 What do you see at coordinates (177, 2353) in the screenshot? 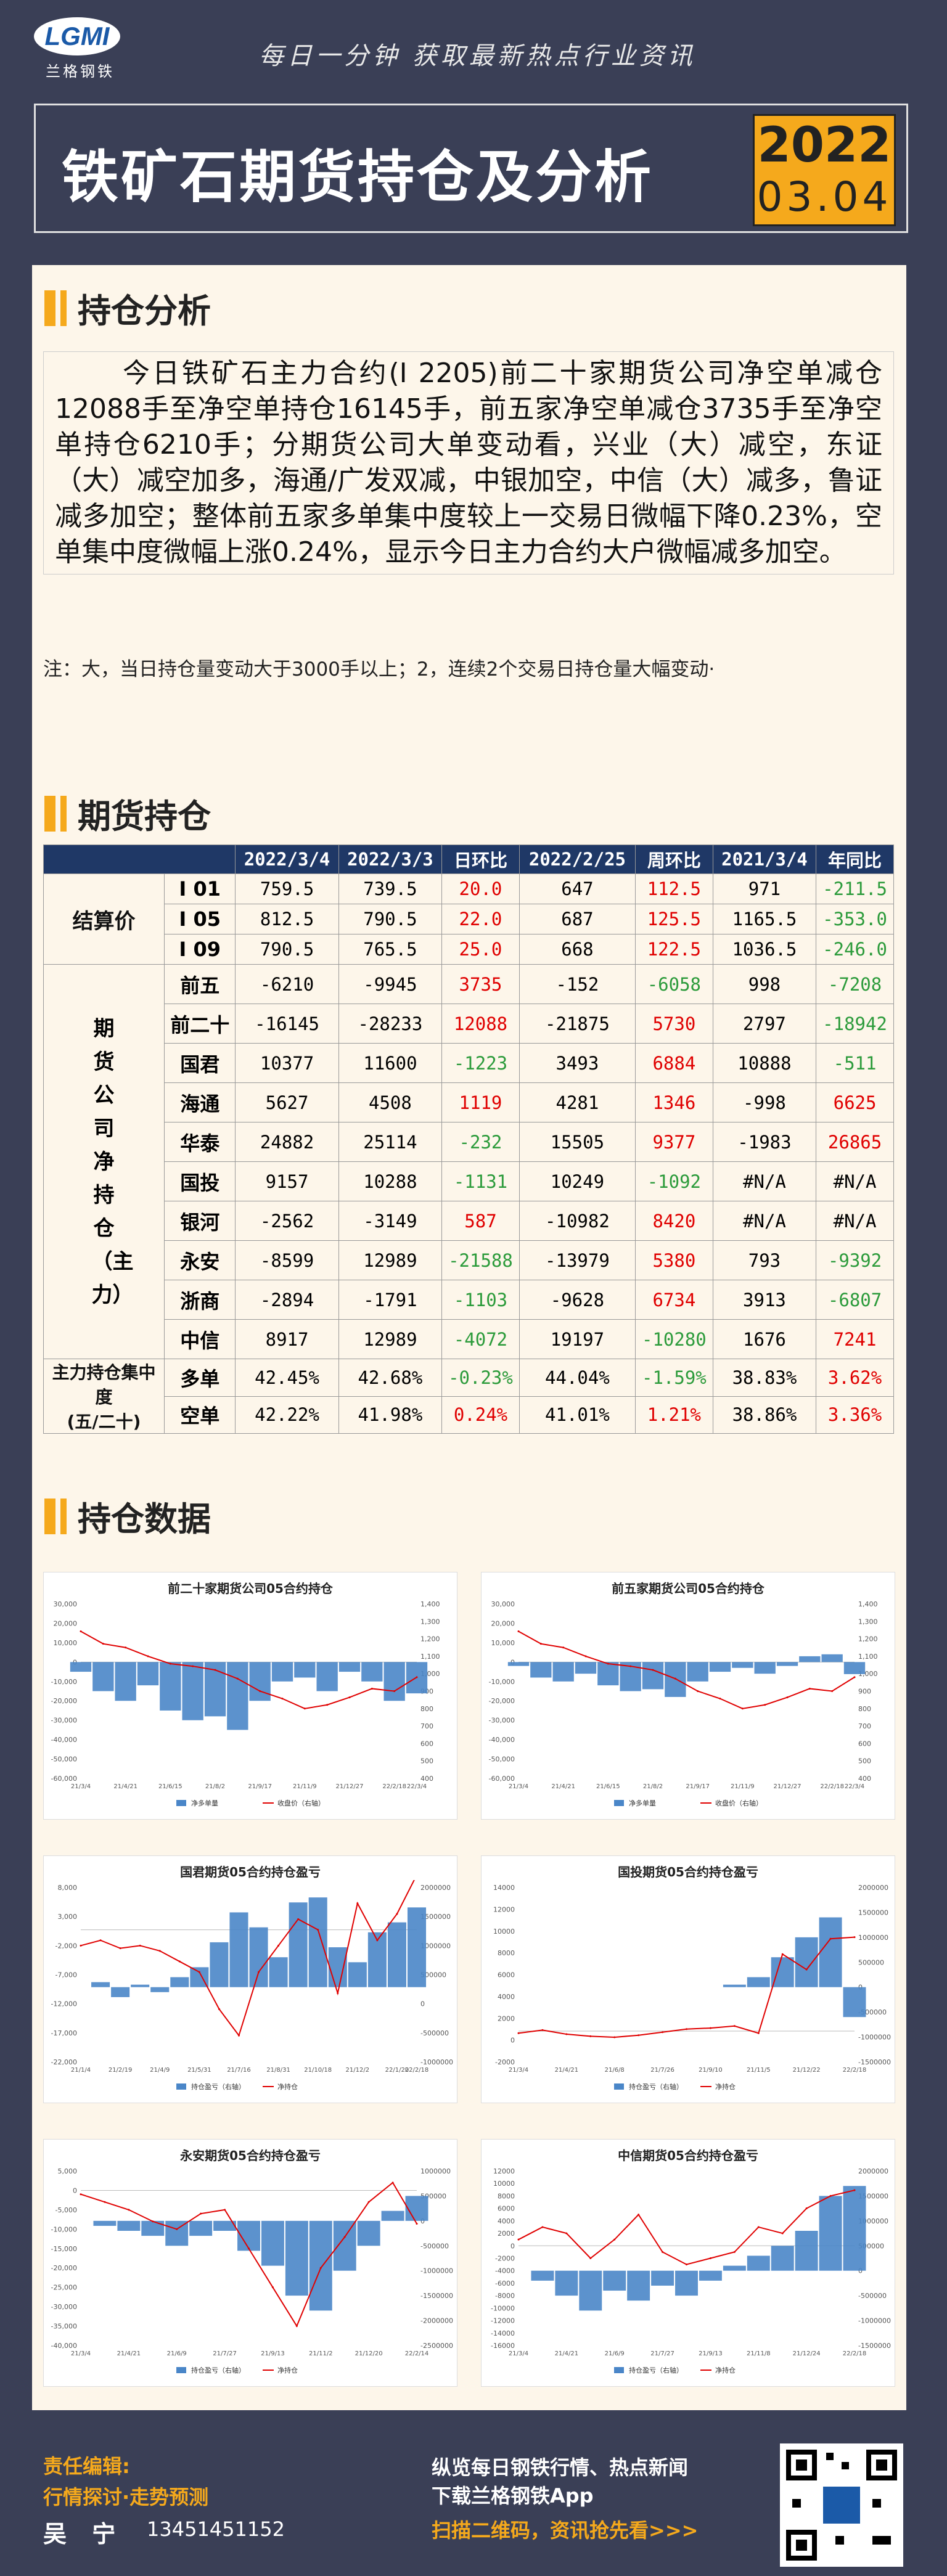
I see `x-tick-label: 21/6/9` at bounding box center [177, 2353].